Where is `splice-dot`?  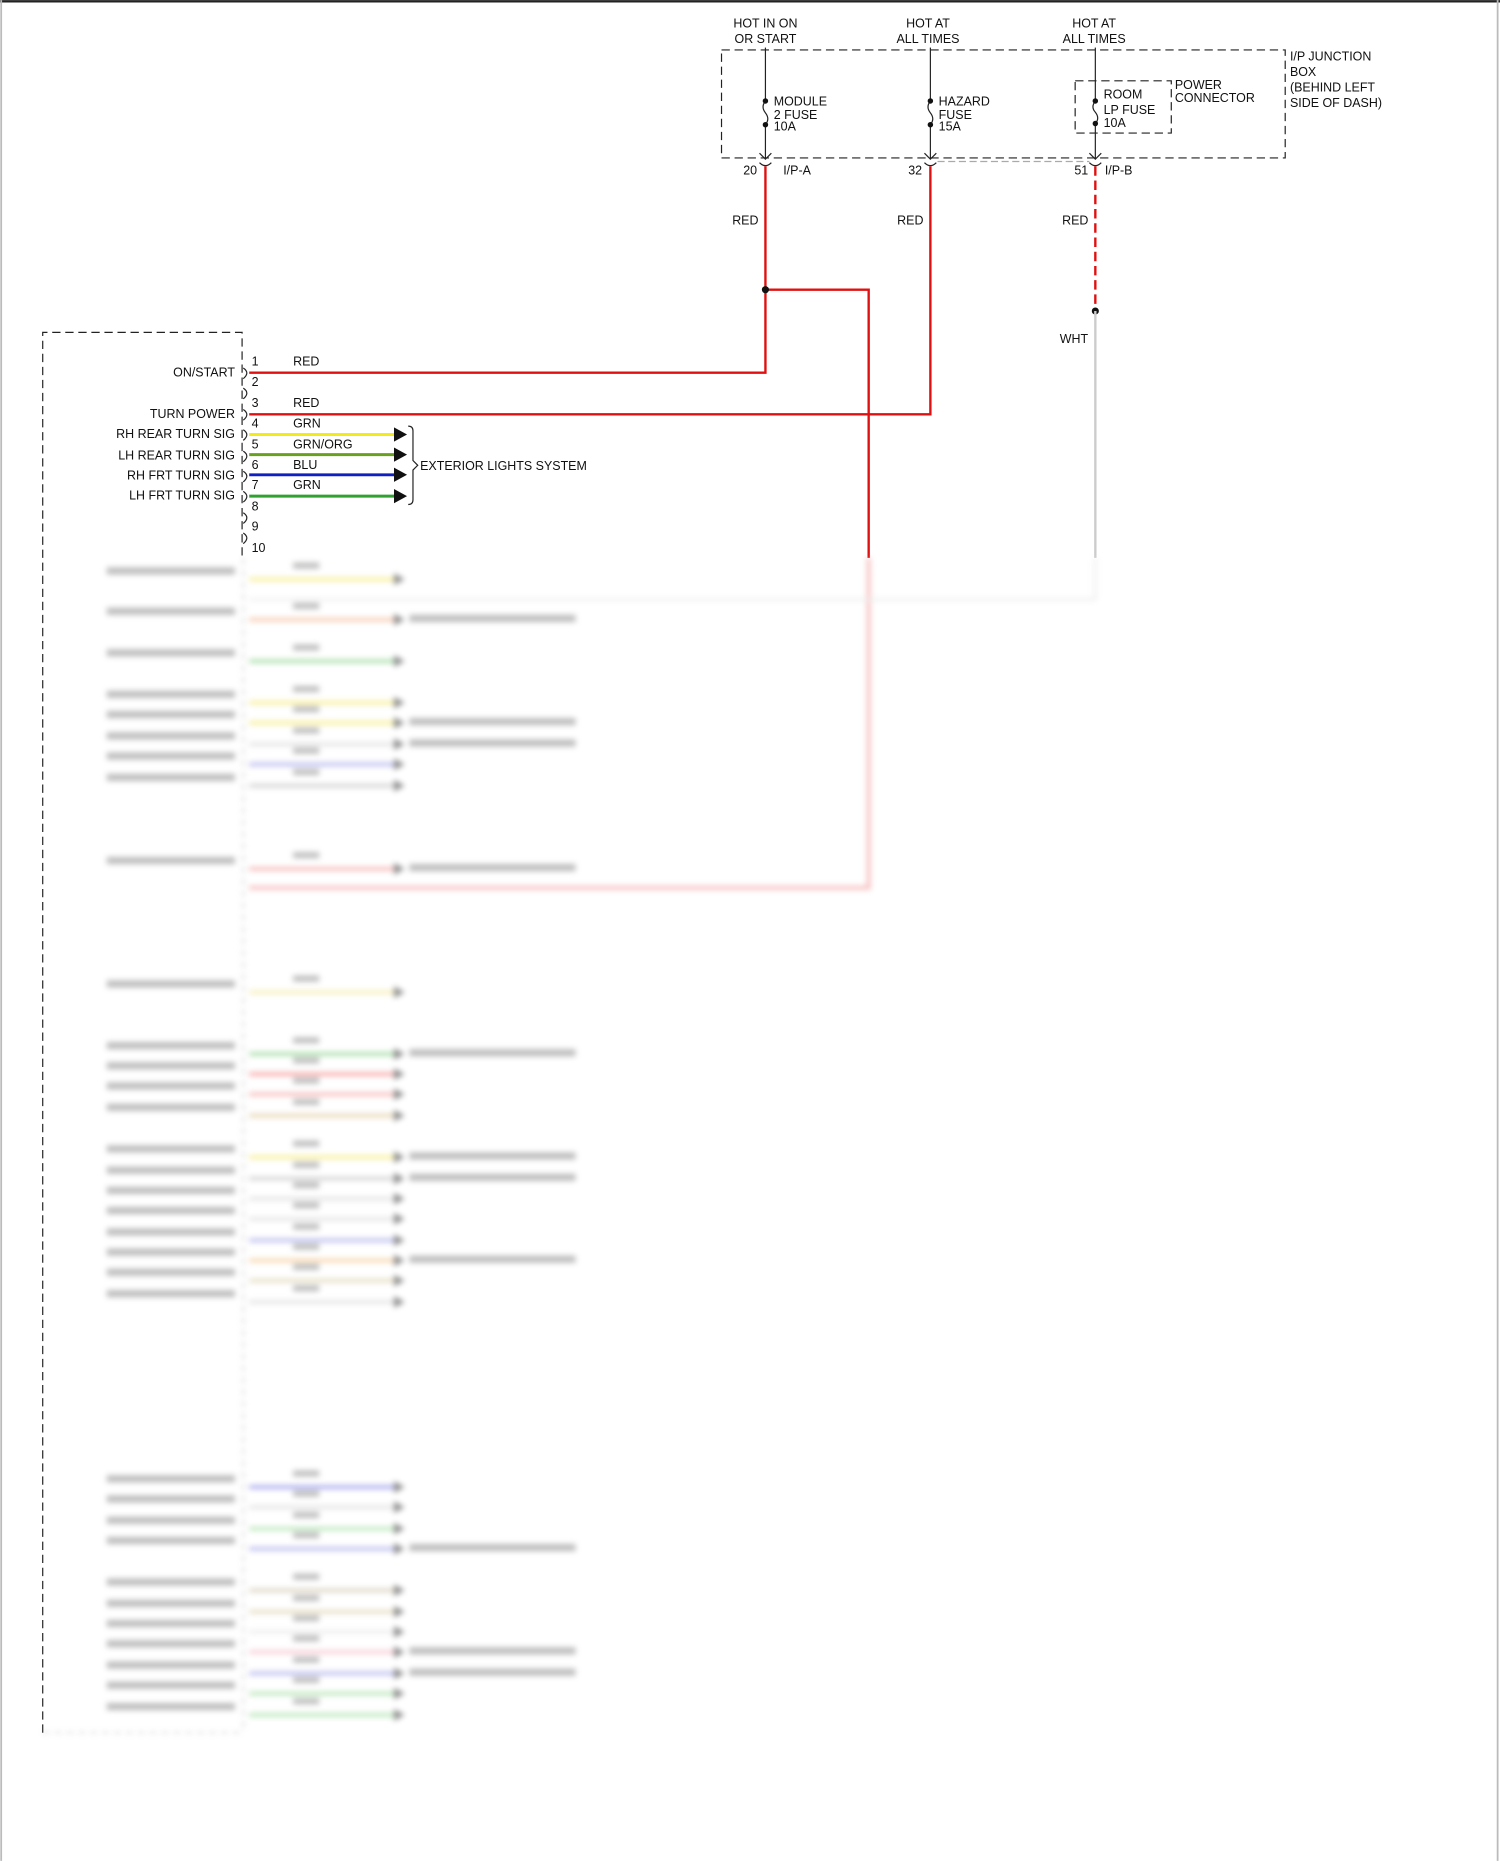
splice-dot is located at coordinates (765, 290).